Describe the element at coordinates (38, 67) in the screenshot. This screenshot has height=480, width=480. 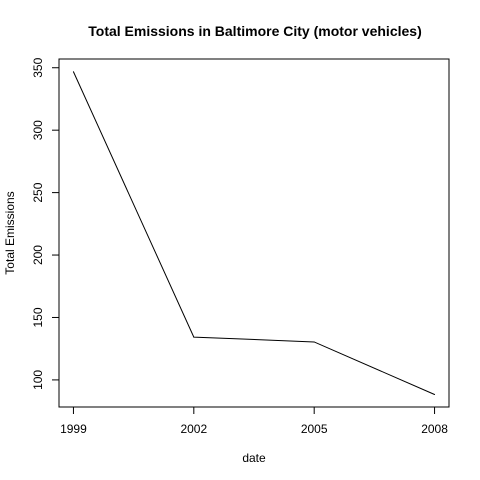
I see `y-tick-label: 350` at that location.